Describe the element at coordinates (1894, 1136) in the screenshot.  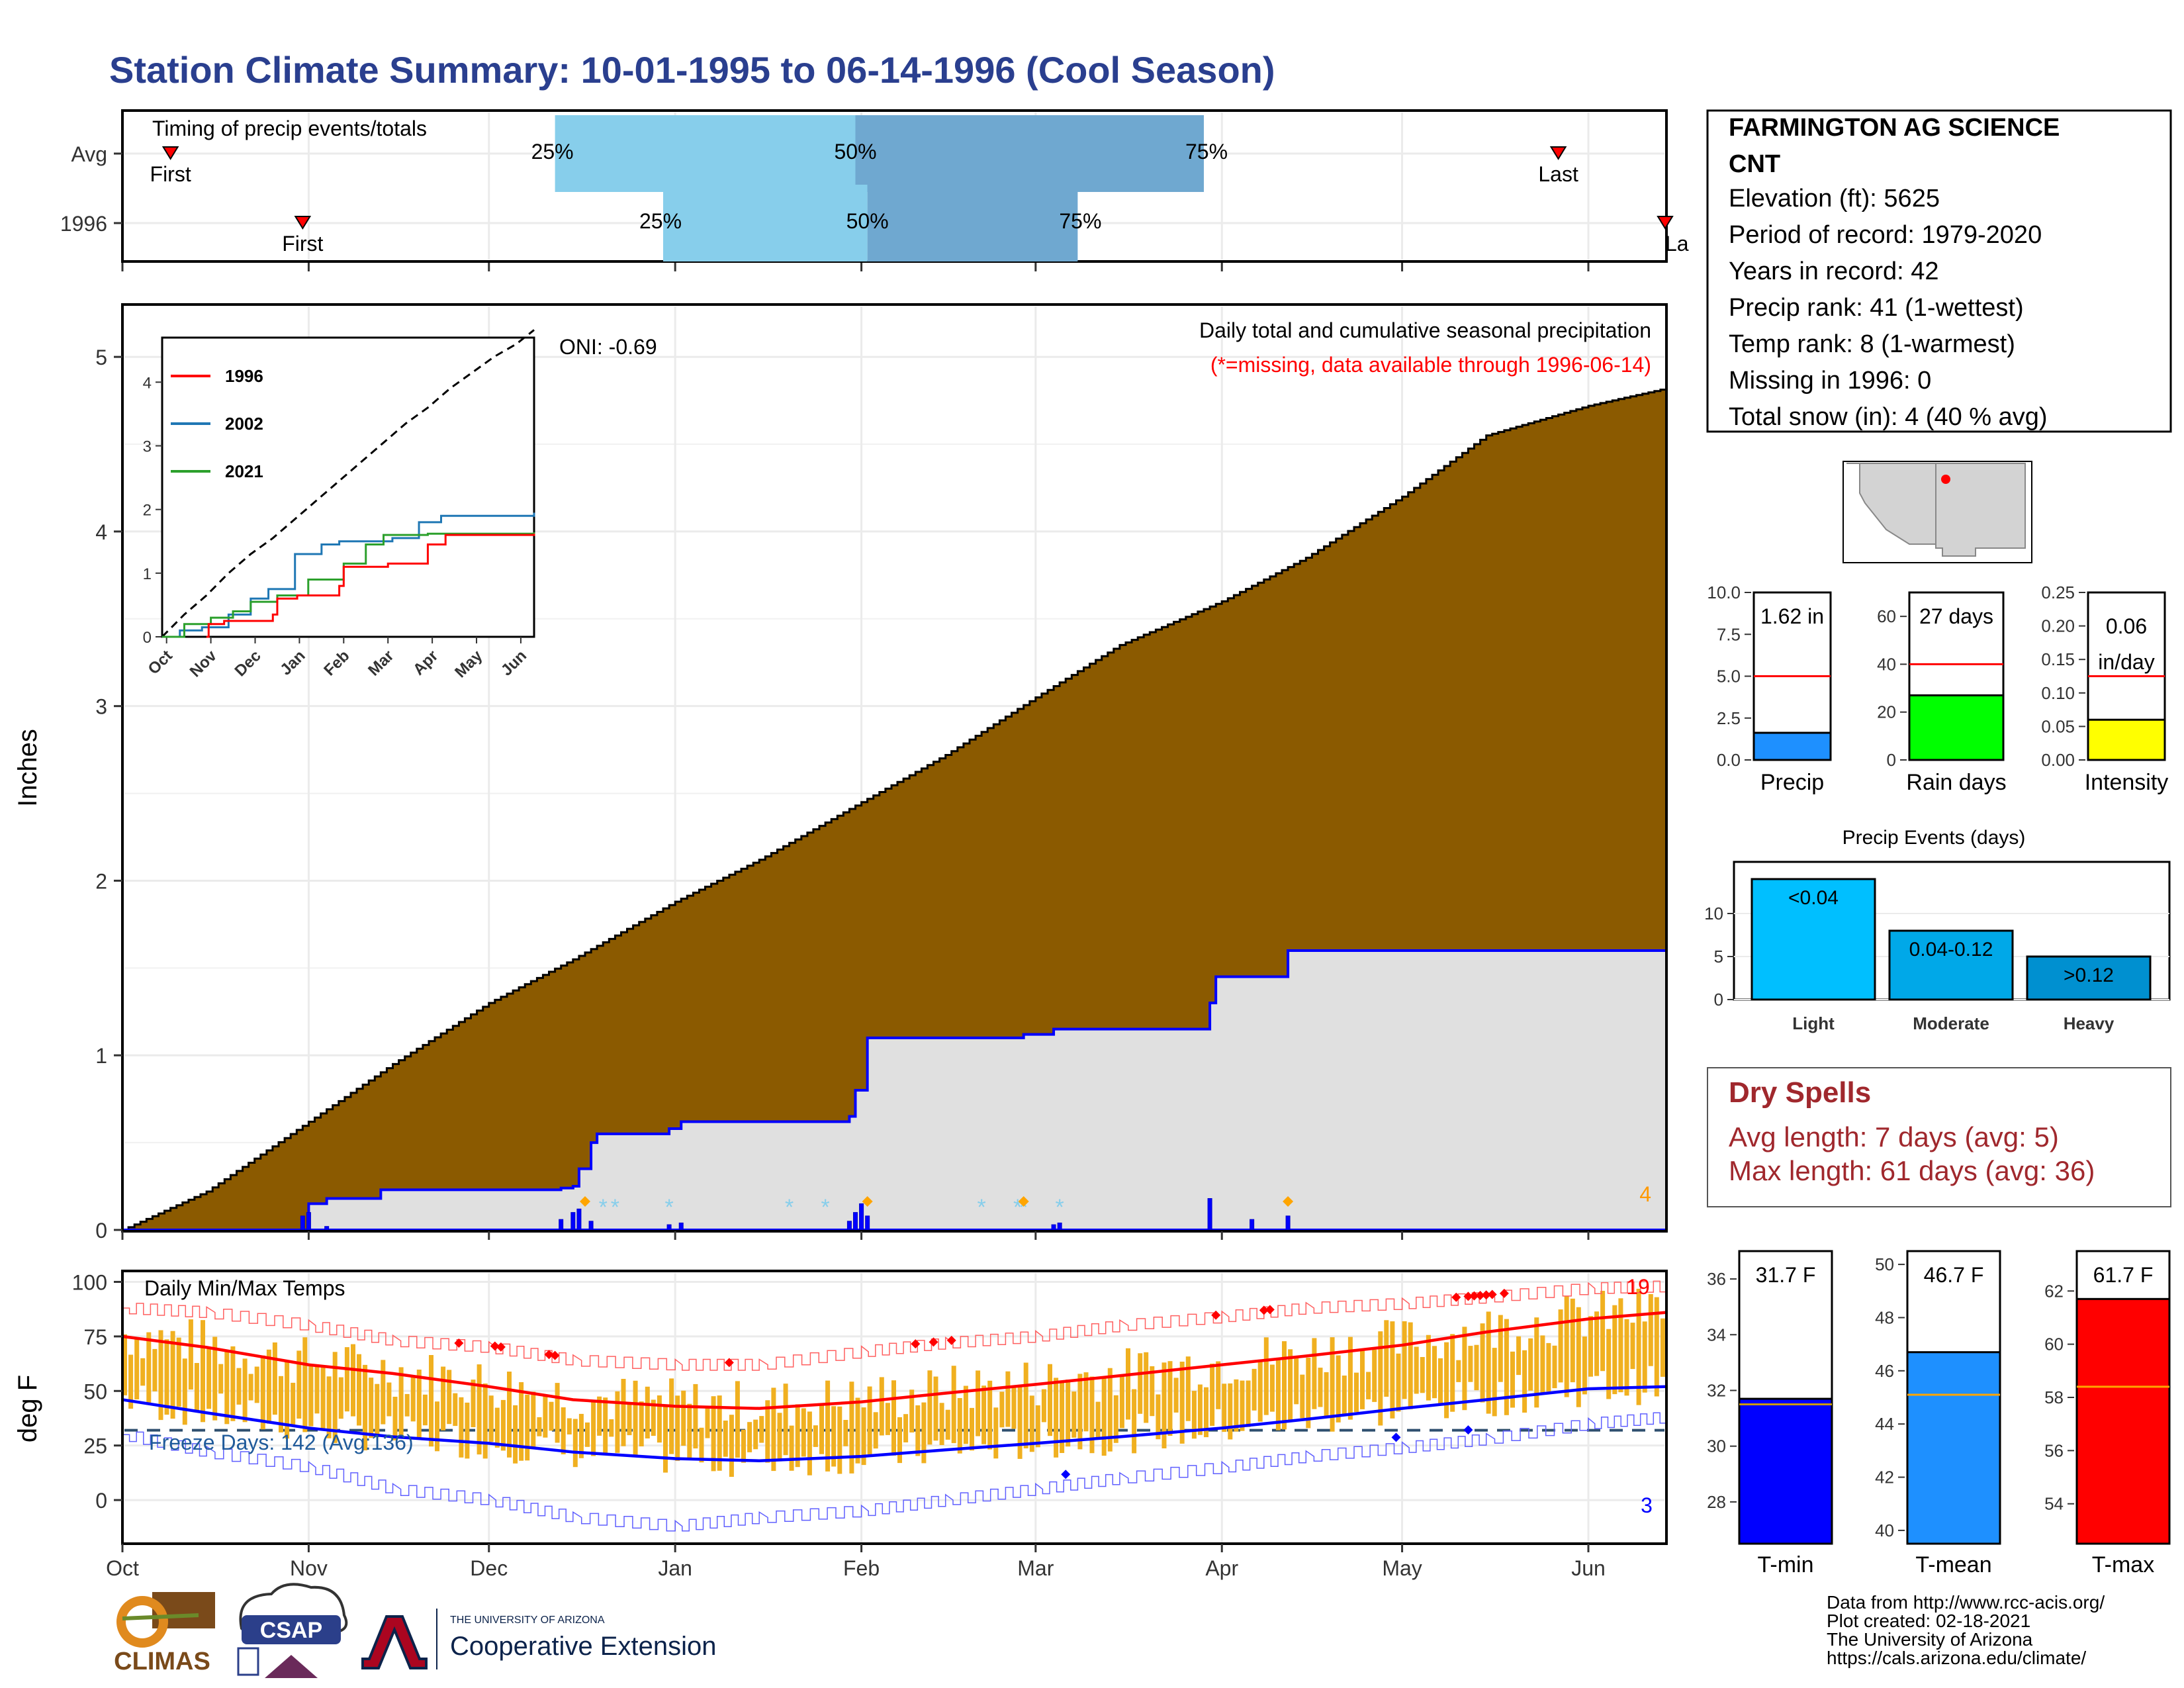
I see `dry-spells-avg: Avg length: 7 days (avg: 5)` at that location.